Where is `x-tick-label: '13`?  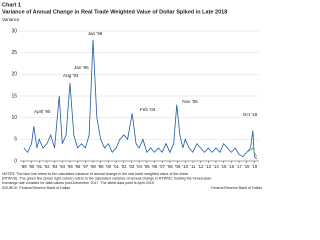
x-tick-label: '13 is located at coordinates (208, 166).